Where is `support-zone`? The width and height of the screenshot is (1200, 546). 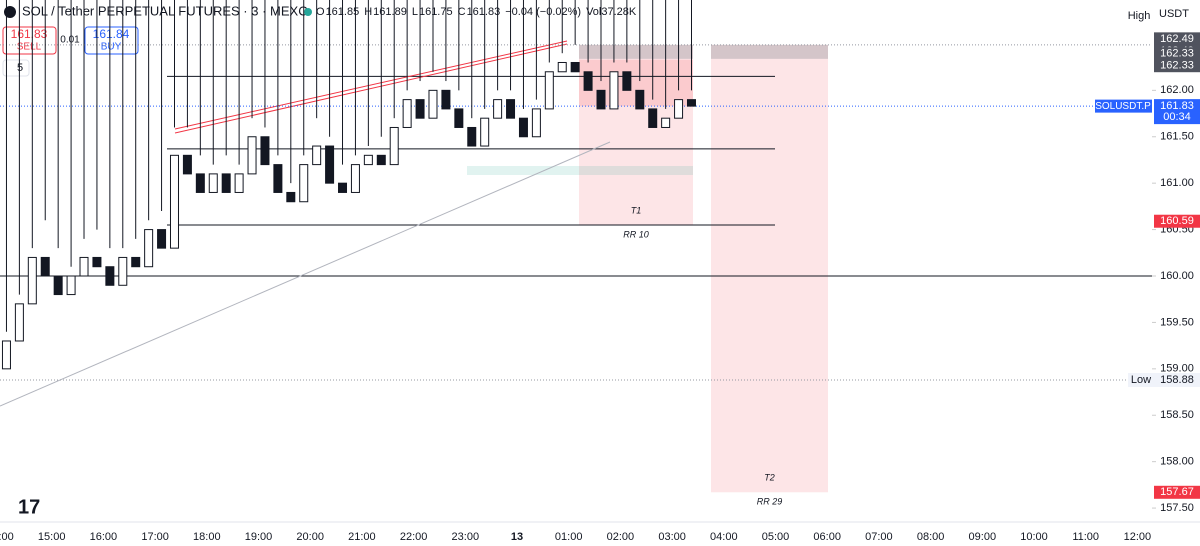
support-zone is located at coordinates (580, 170).